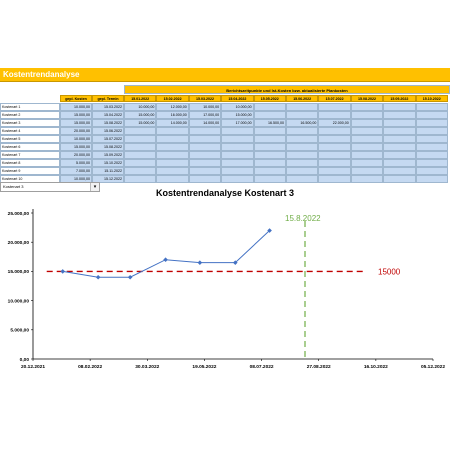 This screenshot has width=450, height=450. What do you see at coordinates (399, 98) in the screenshot?
I see `col-header-report-date: 15.09.2022` at bounding box center [399, 98].